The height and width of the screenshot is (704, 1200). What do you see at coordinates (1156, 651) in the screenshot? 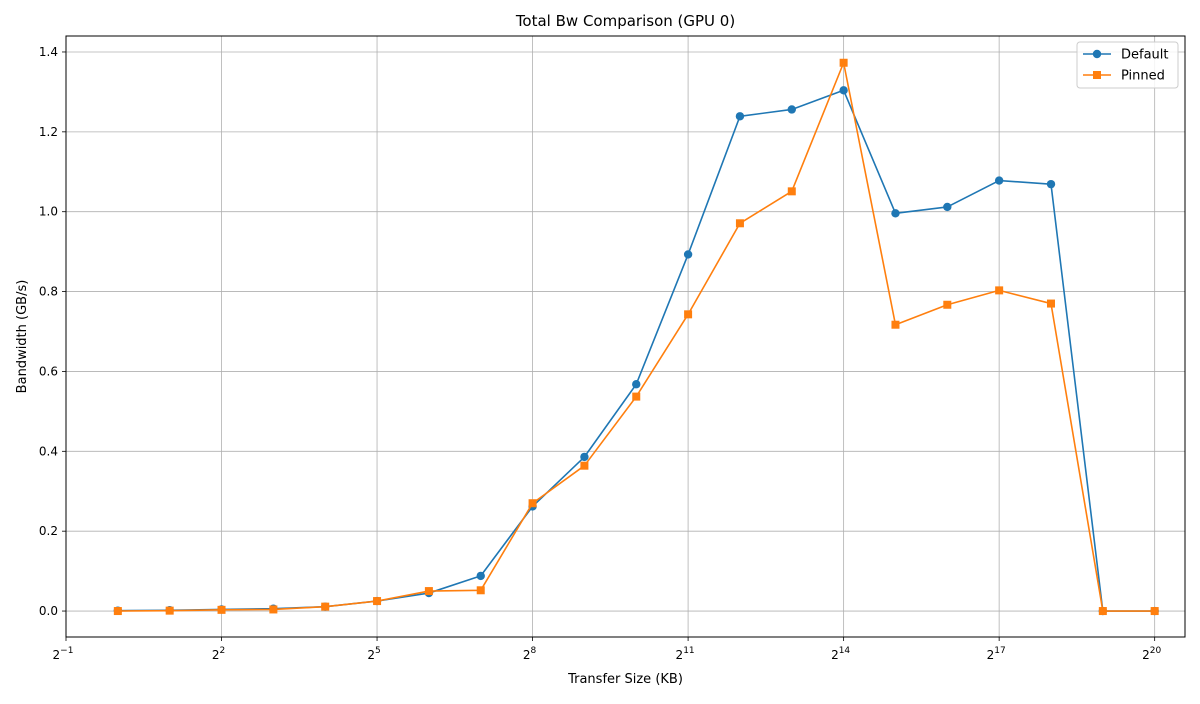
I see `x-tick-exponent: 20` at bounding box center [1156, 651].